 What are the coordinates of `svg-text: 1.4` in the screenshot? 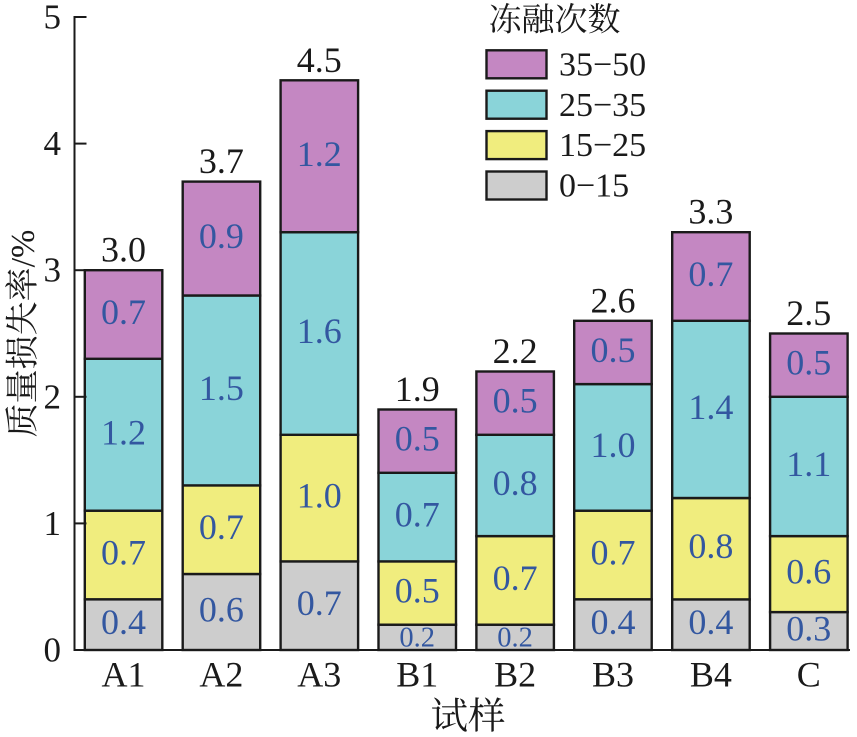 It's located at (710, 407).